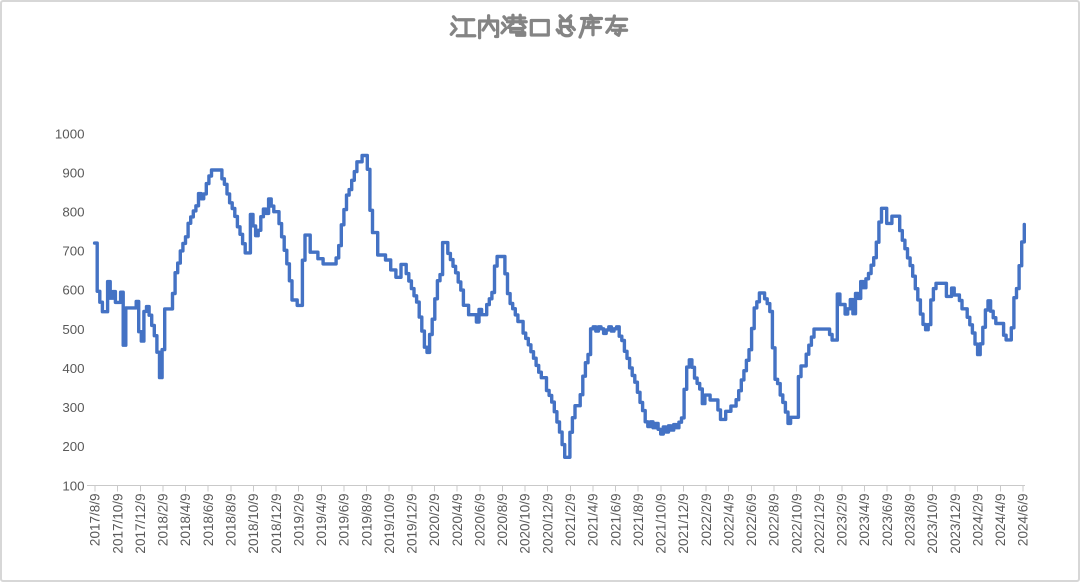 The image size is (1080, 582). What do you see at coordinates (570, 520) in the screenshot?
I see `svg-text: 2021/2/9` at bounding box center [570, 520].